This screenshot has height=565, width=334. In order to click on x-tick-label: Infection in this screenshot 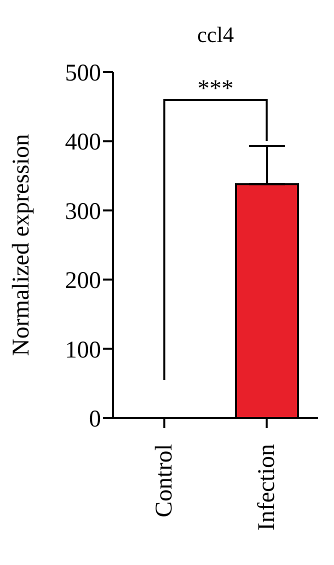, I will do `click(267, 487)`.